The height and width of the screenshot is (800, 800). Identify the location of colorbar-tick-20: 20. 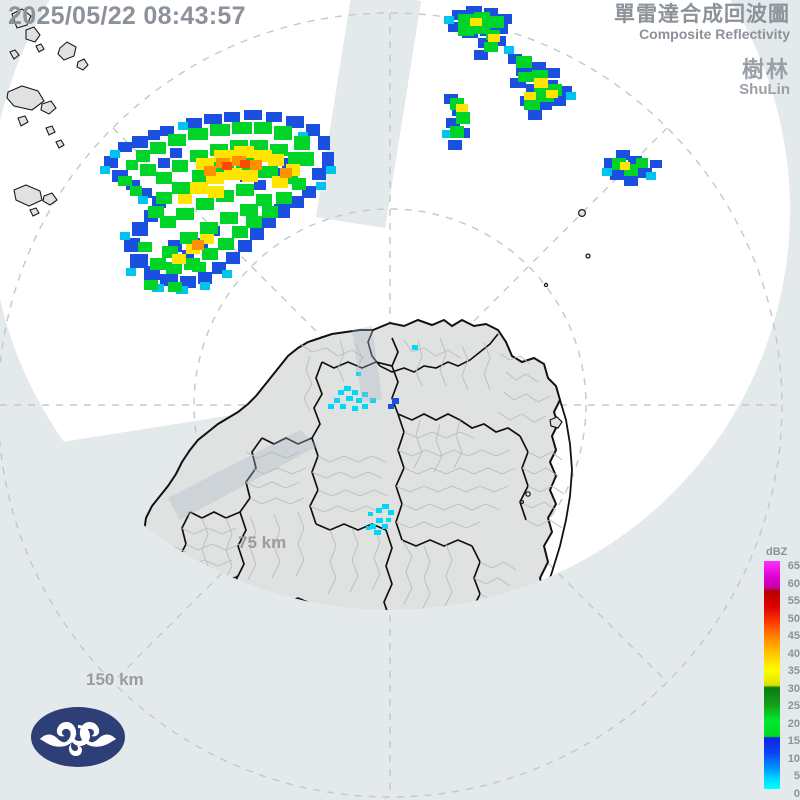
(793, 723).